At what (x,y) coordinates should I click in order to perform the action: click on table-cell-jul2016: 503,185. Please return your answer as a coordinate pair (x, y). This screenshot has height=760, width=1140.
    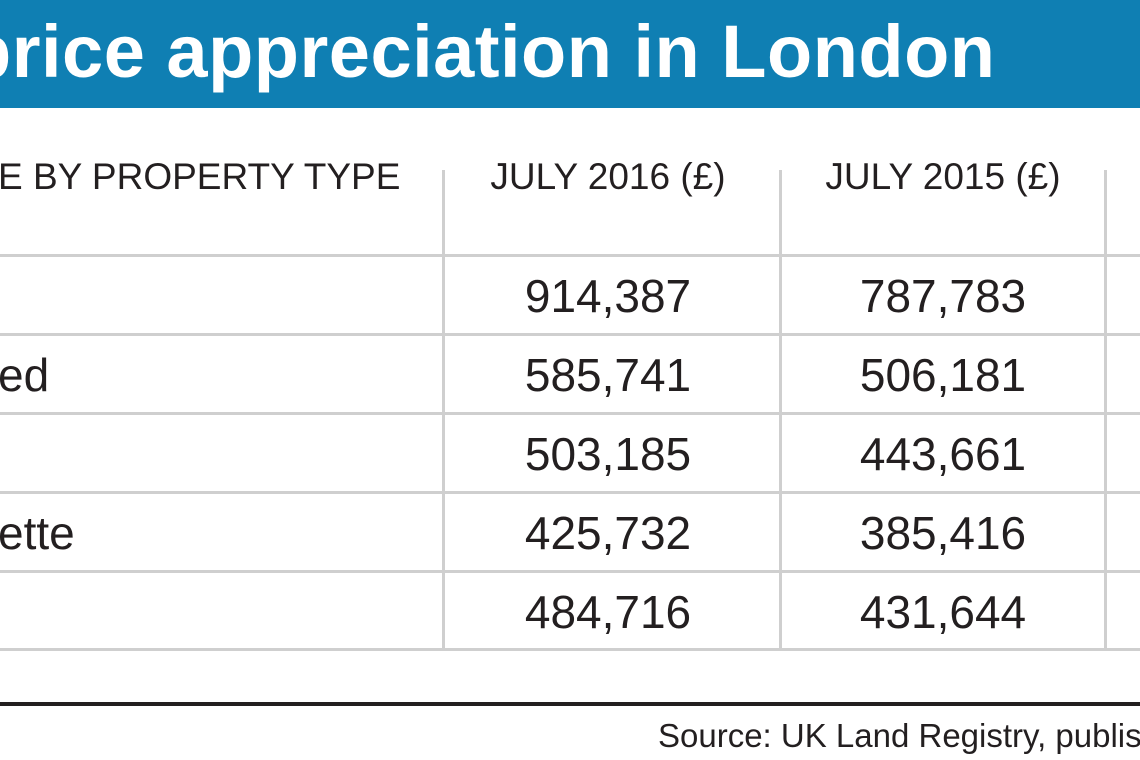
    Looking at the image, I should click on (608, 454).